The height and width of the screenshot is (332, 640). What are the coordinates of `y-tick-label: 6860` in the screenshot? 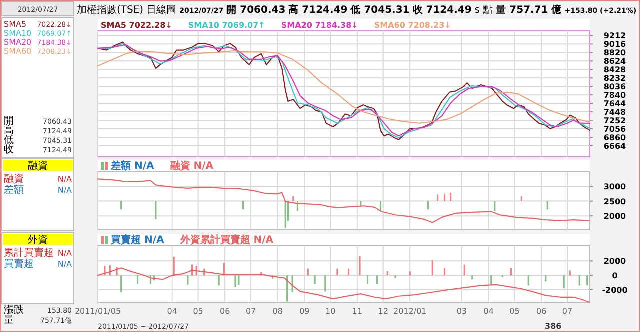 It's located at (615, 138).